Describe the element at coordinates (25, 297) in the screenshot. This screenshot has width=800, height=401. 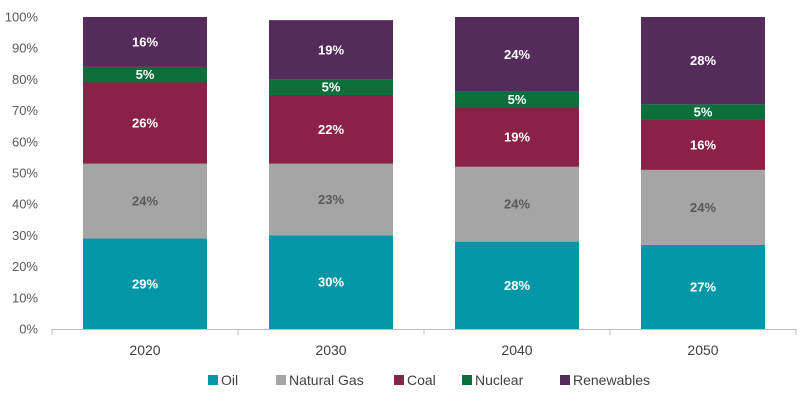
I see `y-tick-label: 10%` at that location.